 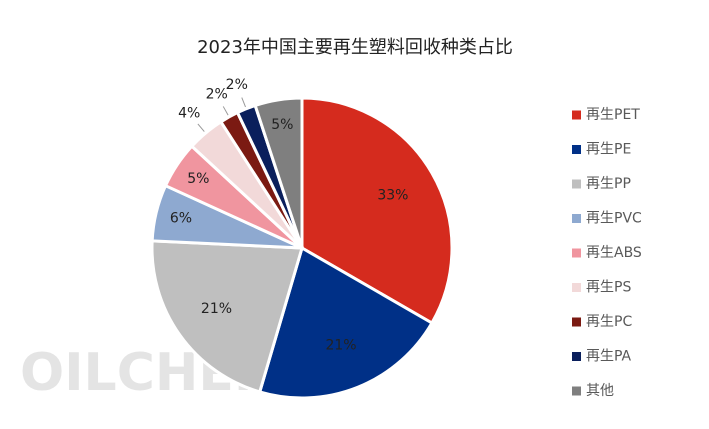 I want to click on legend-label: 再生ABS, so click(x=614, y=253).